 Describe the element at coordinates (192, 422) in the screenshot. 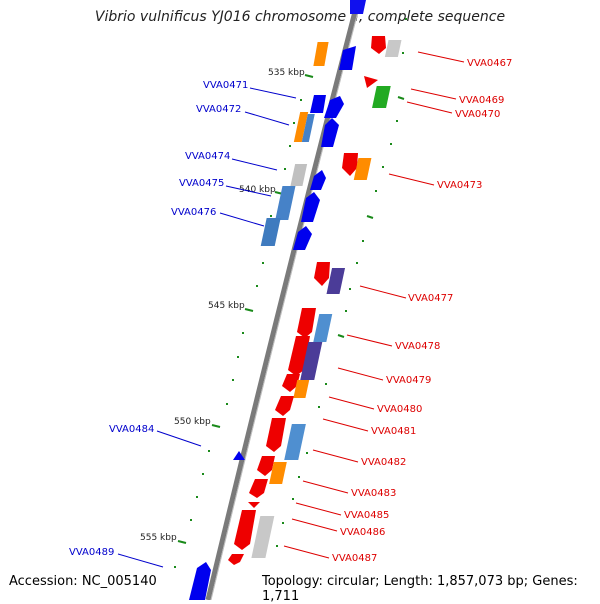

I see `tick-label-550: 550 kbp` at that location.